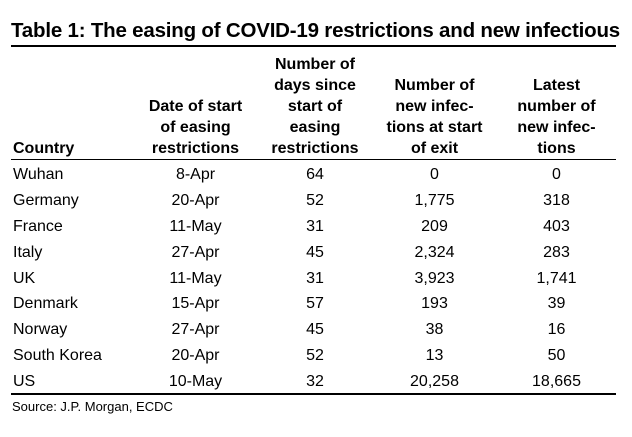  I want to click on cell-date-start: 10-May, so click(195, 382).